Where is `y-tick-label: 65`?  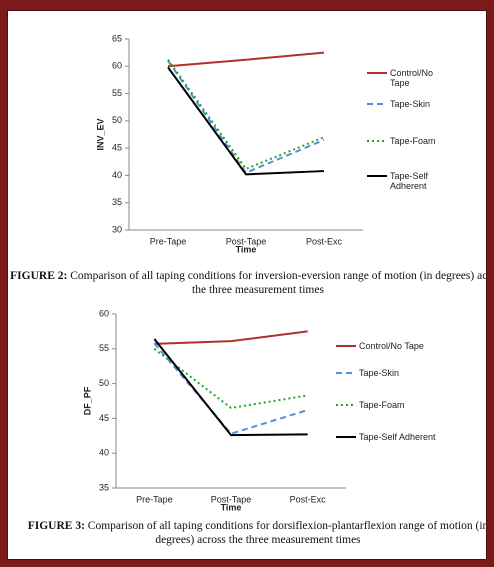
y-tick-label: 65 is located at coordinates (117, 38).